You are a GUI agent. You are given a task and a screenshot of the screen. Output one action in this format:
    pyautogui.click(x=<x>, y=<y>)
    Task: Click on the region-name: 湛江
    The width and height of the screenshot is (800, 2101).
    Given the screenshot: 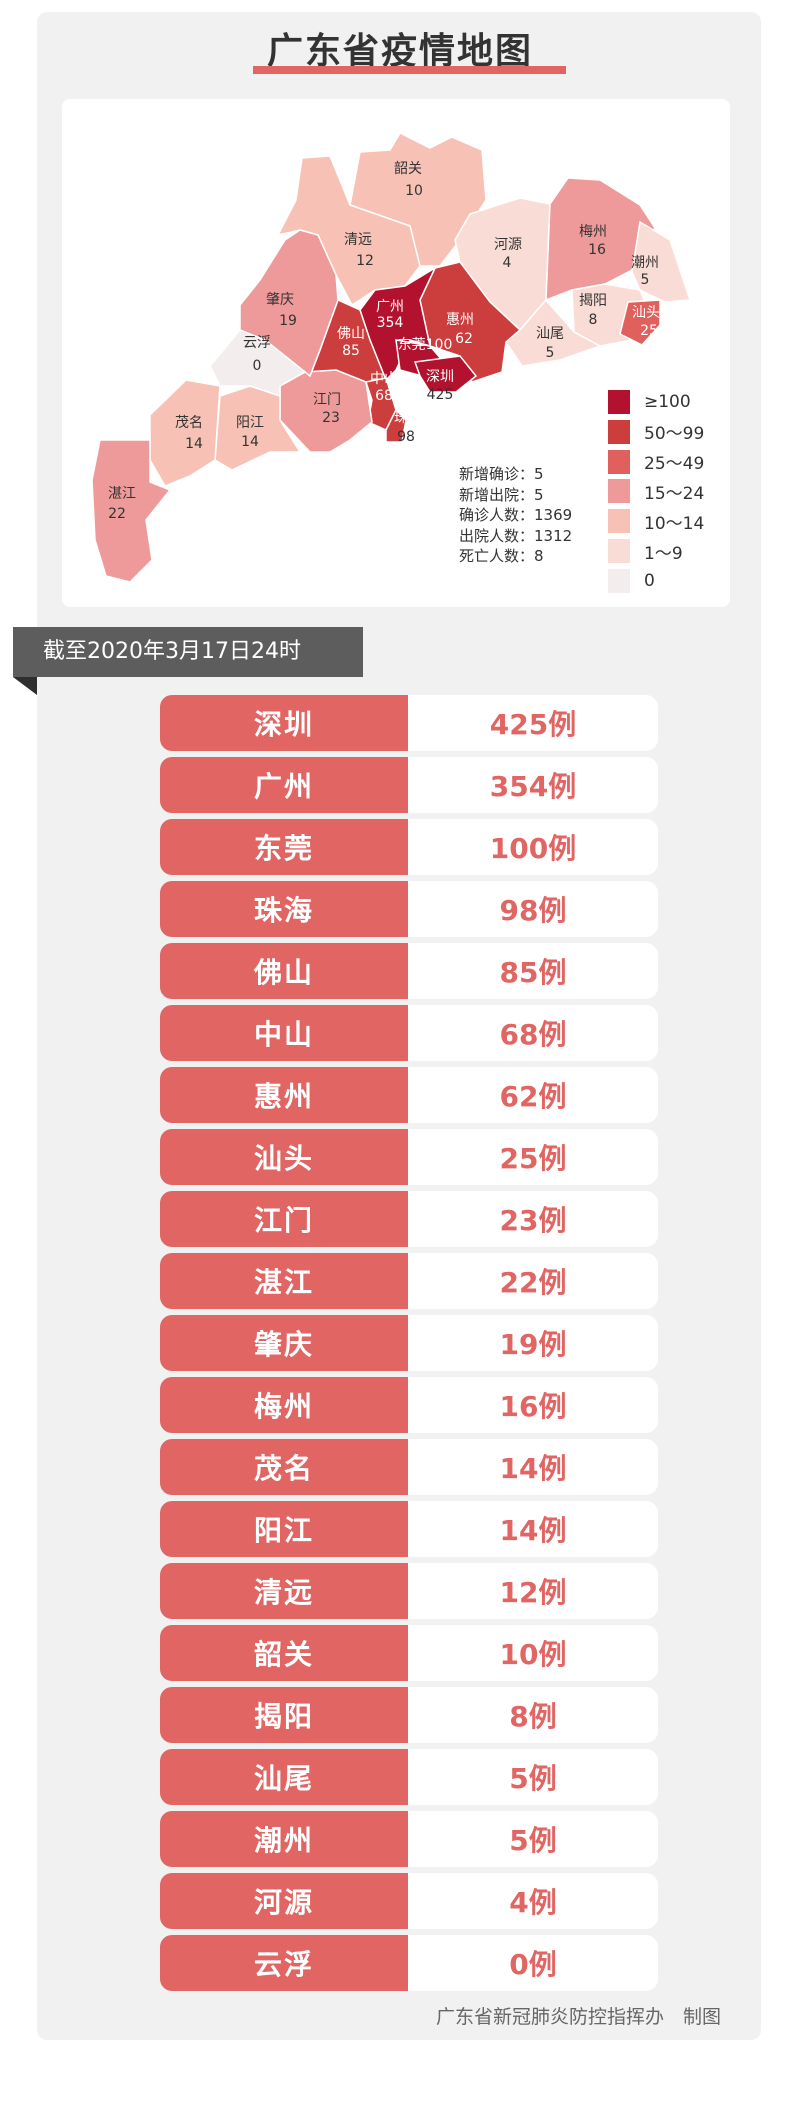 What is the action you would take?
    pyautogui.click(x=122, y=494)
    